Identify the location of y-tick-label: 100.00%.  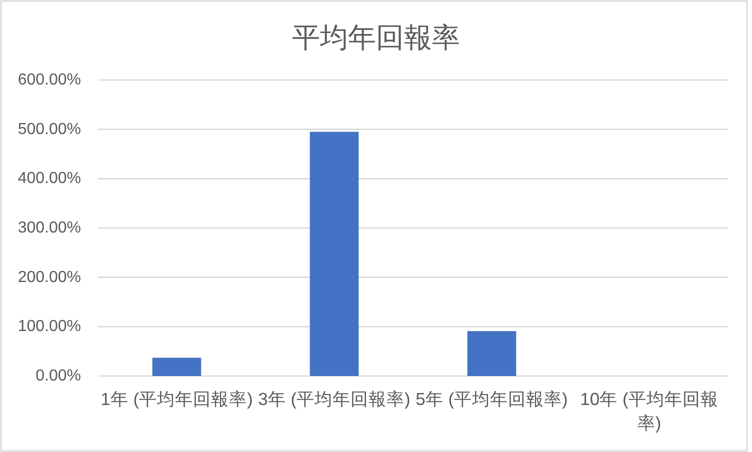
(49, 327).